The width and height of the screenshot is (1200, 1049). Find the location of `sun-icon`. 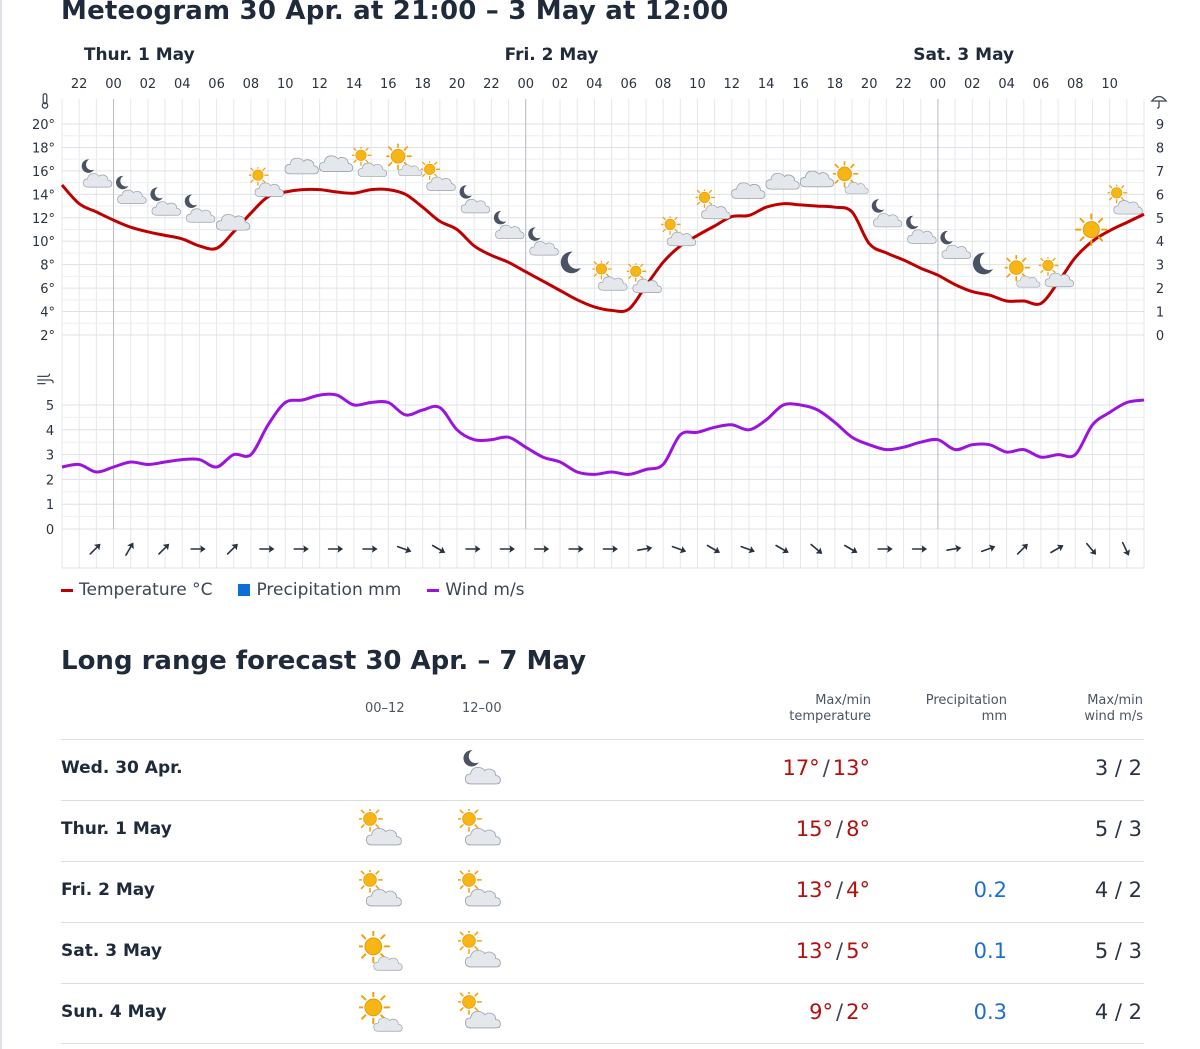

sun-icon is located at coordinates (1091, 229).